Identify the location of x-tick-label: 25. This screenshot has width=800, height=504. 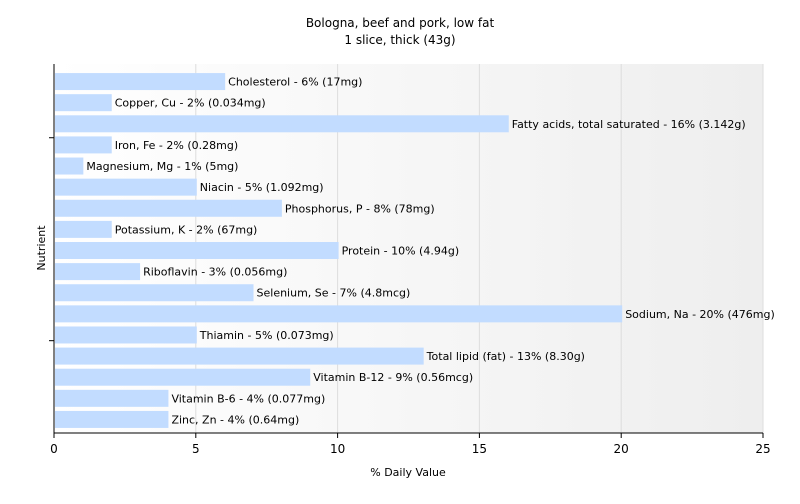
(762, 449).